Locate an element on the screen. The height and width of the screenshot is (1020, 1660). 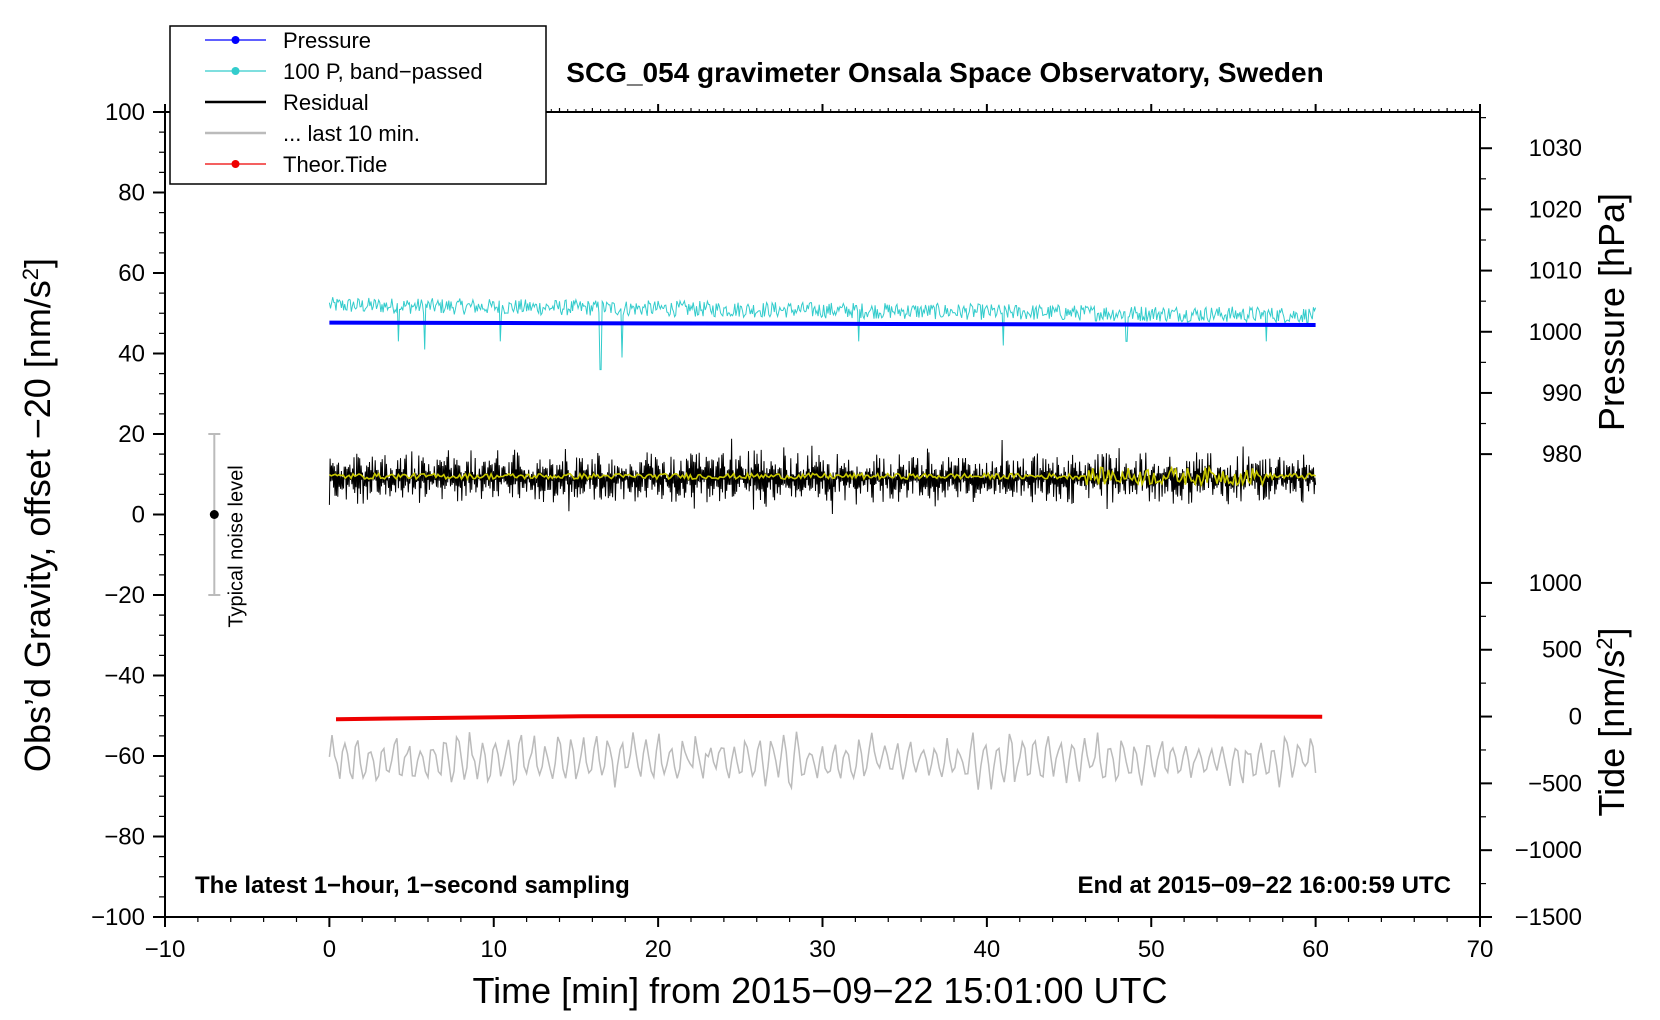
x-tick-label: 60 is located at coordinates (1315, 949).